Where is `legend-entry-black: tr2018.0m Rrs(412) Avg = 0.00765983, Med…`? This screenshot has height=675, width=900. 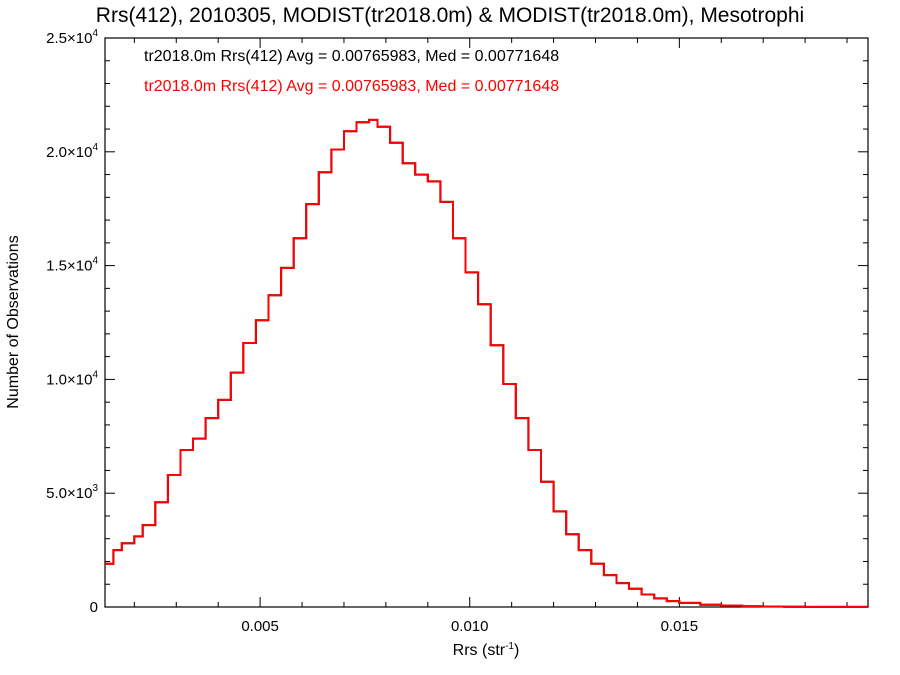 legend-entry-black: tr2018.0m Rrs(412) Avg = 0.00765983, Med… is located at coordinates (351, 56).